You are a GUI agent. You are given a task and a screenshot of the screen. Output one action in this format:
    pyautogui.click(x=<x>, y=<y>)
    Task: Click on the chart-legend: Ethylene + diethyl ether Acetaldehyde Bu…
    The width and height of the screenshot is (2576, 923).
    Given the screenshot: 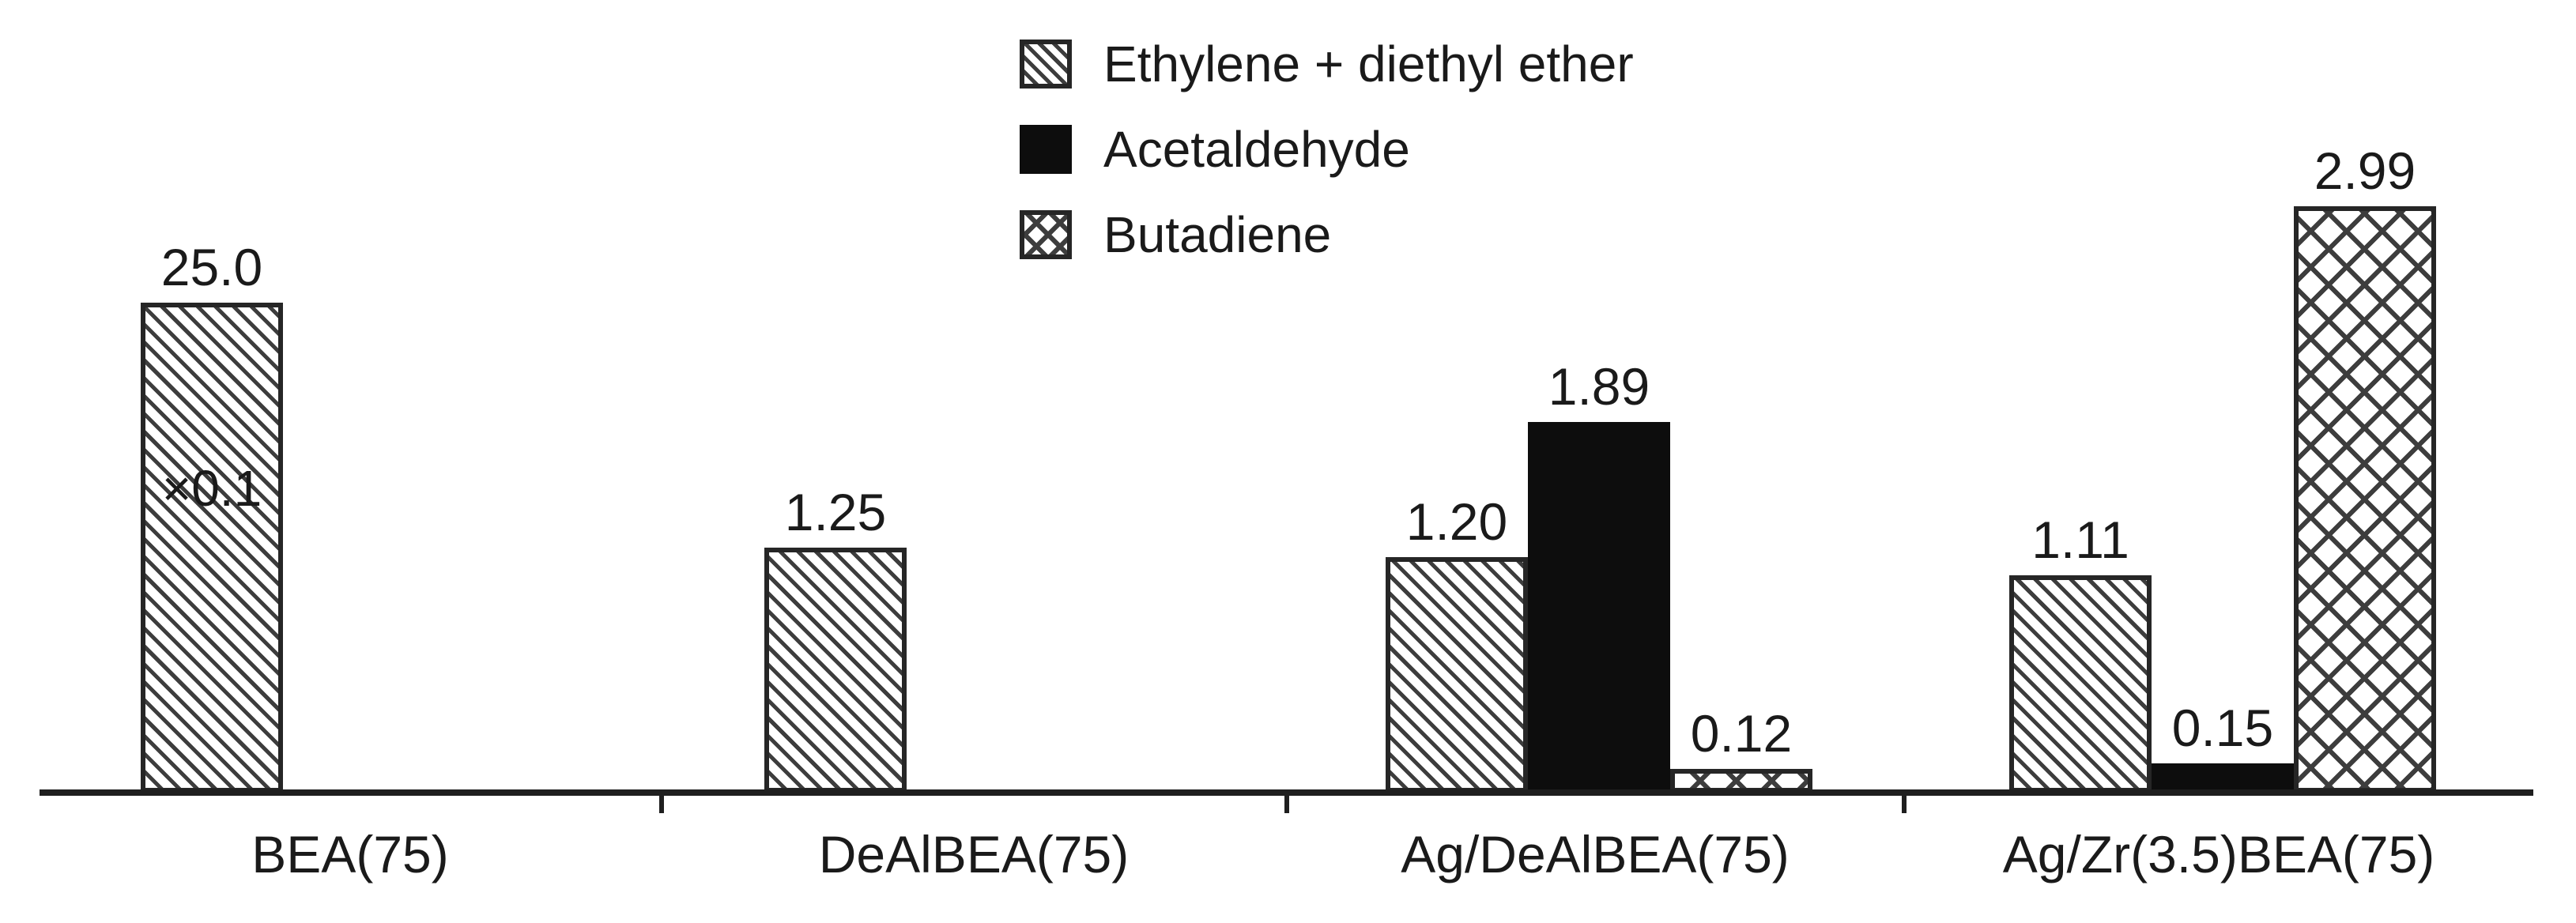 What is the action you would take?
    pyautogui.click(x=1327, y=149)
    